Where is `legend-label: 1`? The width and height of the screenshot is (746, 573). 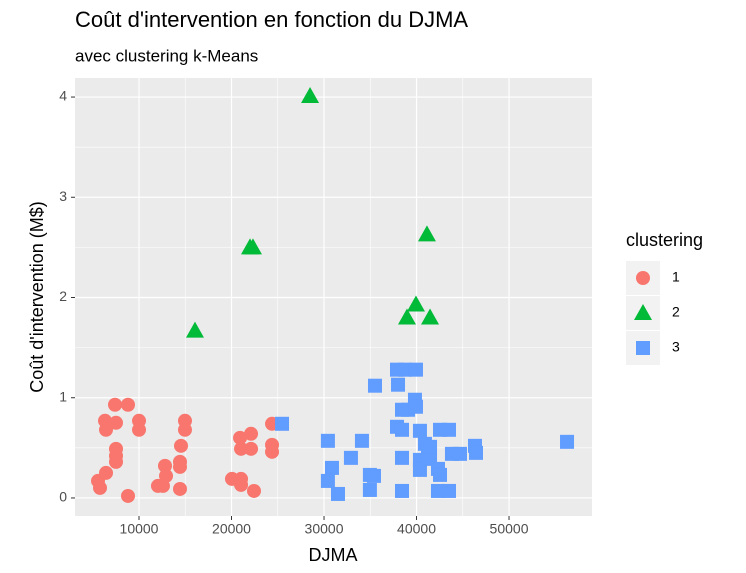
legend-label: 1 is located at coordinates (676, 277).